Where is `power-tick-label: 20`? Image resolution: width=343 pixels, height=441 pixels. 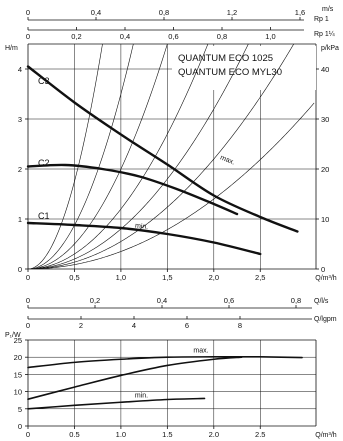
power-tick-label: 20 is located at coordinates (18, 357).